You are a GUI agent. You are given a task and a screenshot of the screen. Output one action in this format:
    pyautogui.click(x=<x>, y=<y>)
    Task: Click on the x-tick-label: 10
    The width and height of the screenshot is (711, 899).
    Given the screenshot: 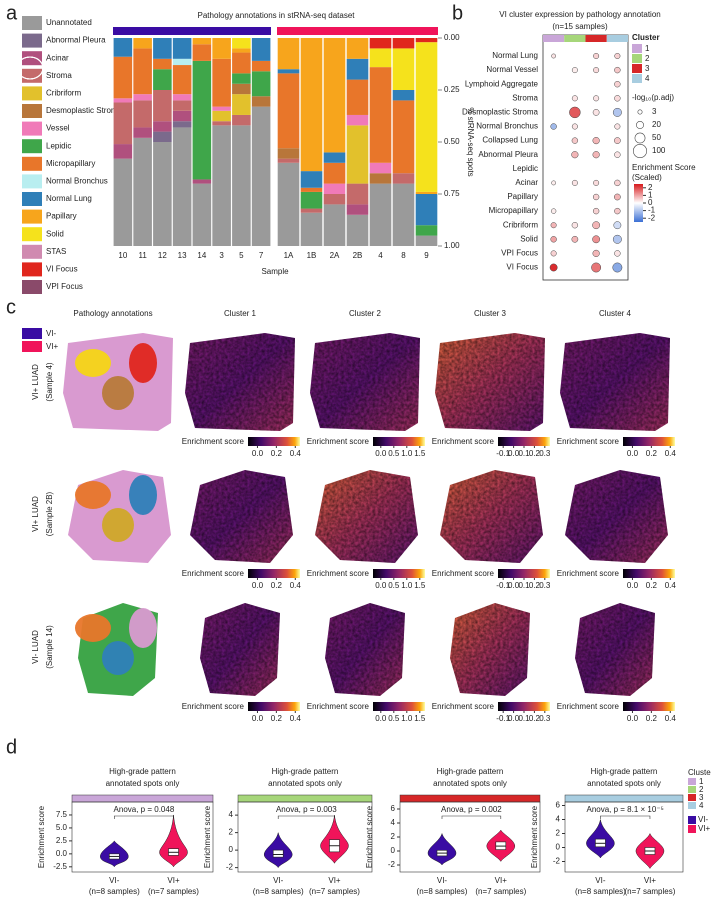 What is the action you would take?
    pyautogui.click(x=122, y=255)
    